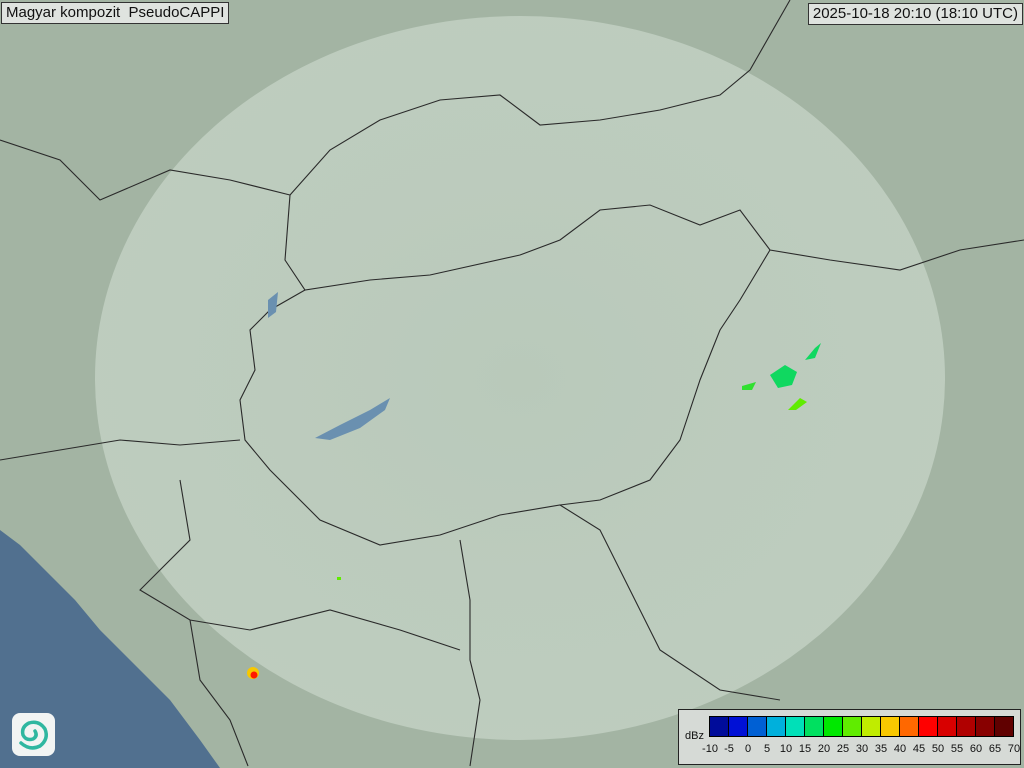 Image resolution: width=1024 pixels, height=768 pixels. I want to click on legend-tick-label: -10, so click(710, 749).